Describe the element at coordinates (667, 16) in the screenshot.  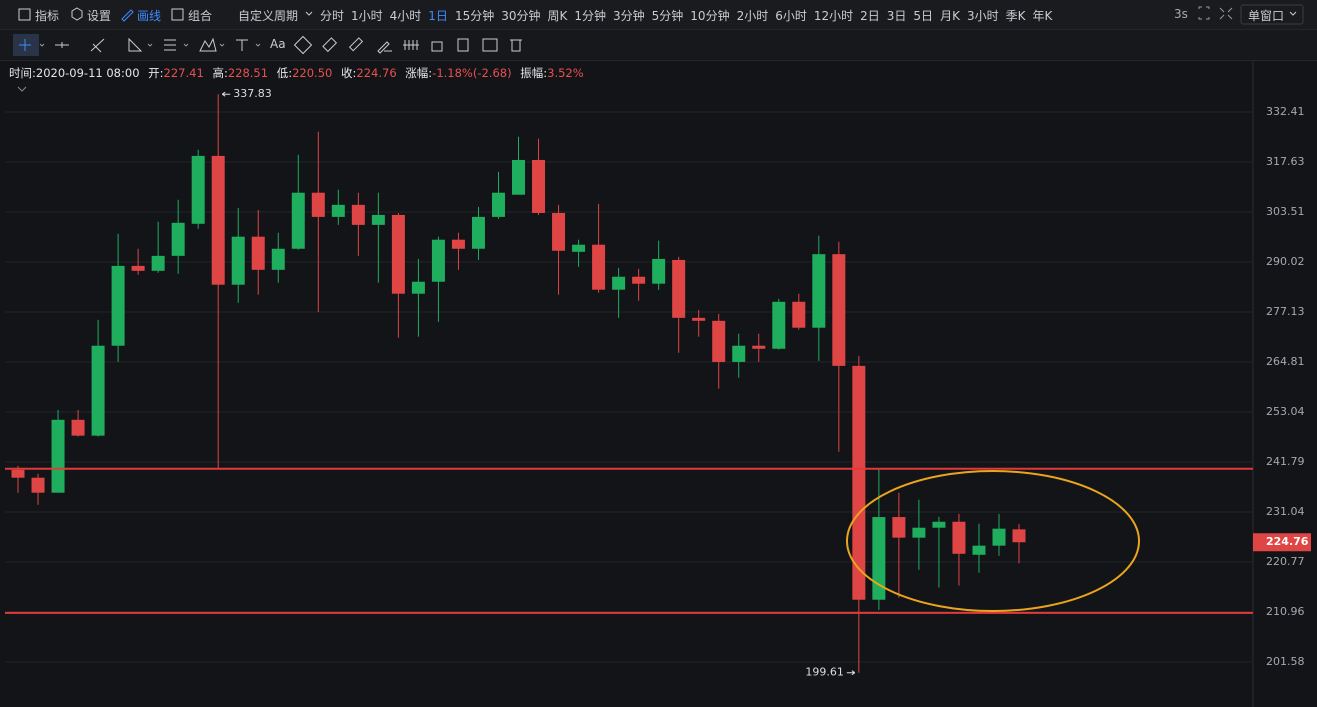
I see `period-item: 5分钟` at that location.